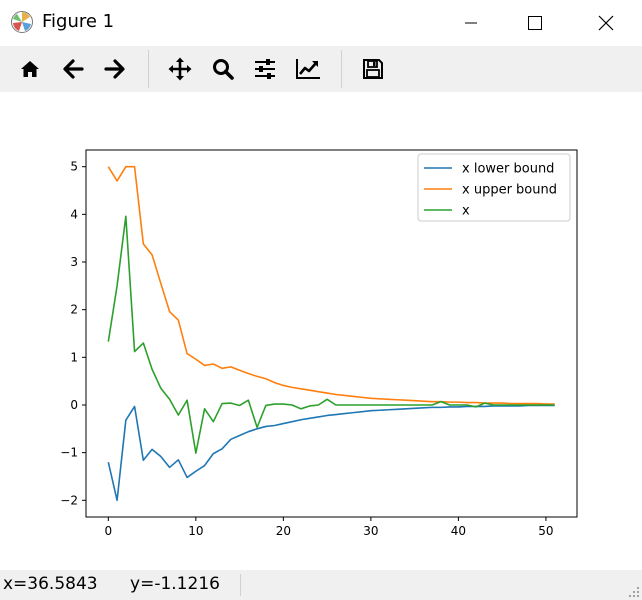 This screenshot has width=642, height=600. I want to click on legend: x lower bound x upper bound x, so click(494, 187).